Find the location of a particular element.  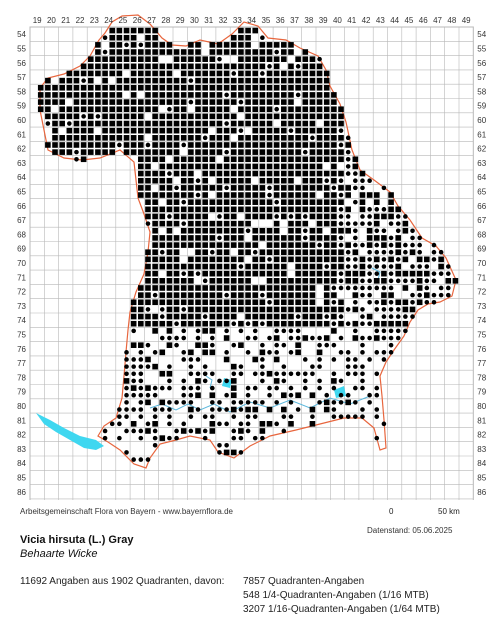

y-tick-label: 83 is located at coordinates (481, 449).